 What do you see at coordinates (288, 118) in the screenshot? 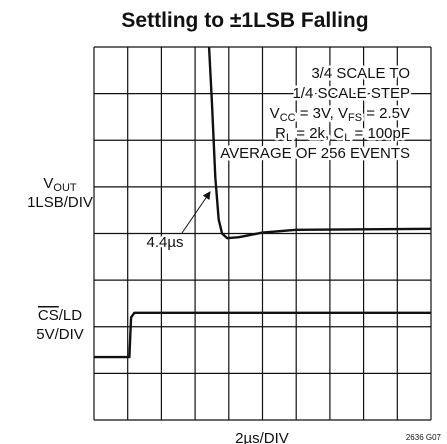
I see `annotation-text: CC` at bounding box center [288, 118].